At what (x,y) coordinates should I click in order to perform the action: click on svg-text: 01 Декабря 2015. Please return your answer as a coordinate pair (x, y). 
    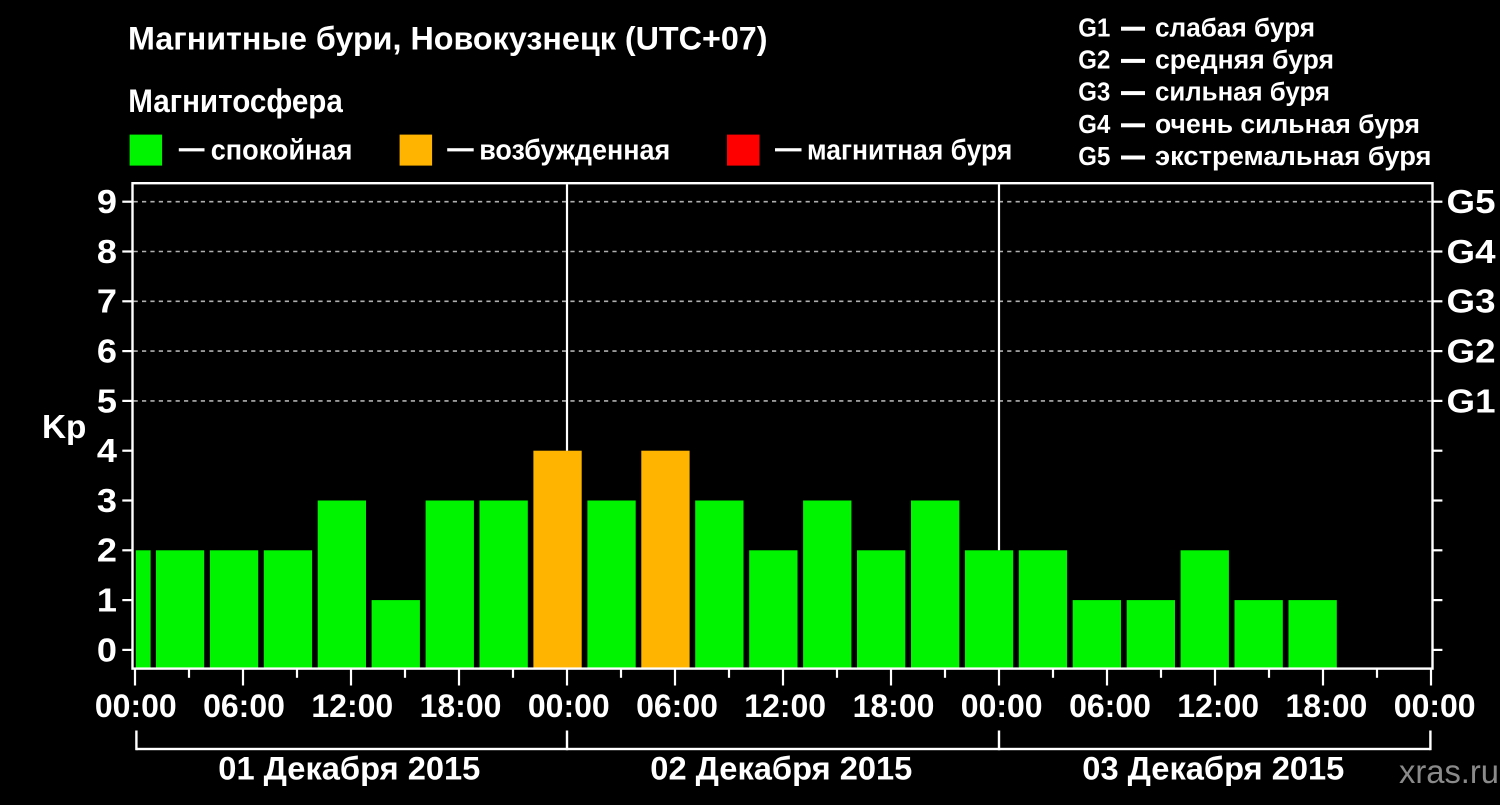
    Looking at the image, I should click on (349, 769).